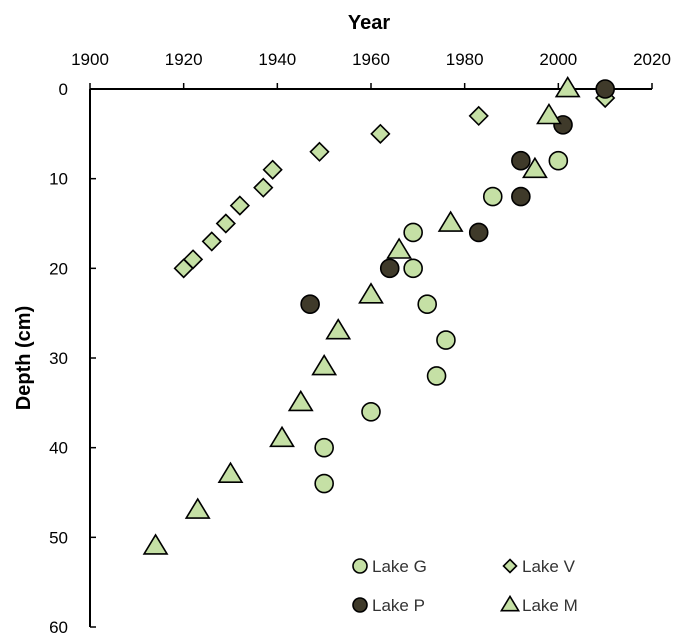 This screenshot has width=676, height=633. I want to click on legend-label: Lake G, so click(399, 566).